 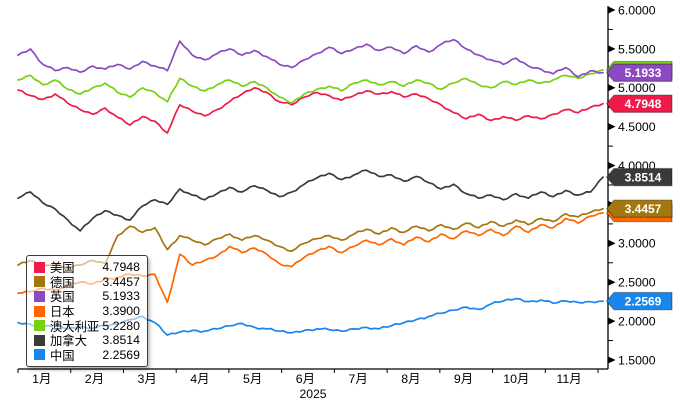 What do you see at coordinates (62, 312) in the screenshot?
I see `legend-series-name: 日本` at bounding box center [62, 312].